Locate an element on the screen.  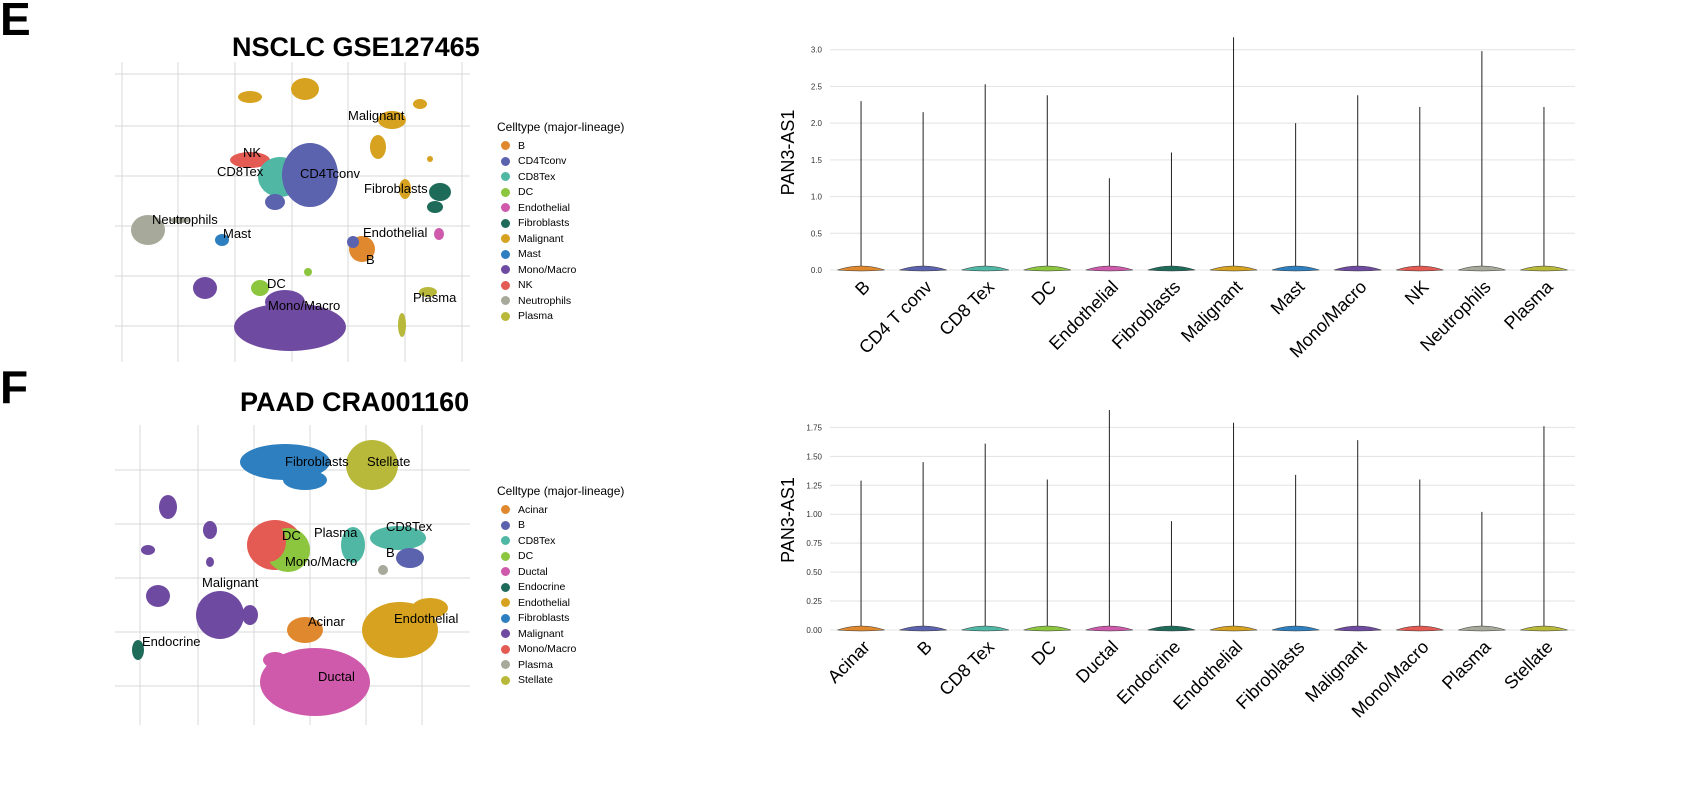
umap-label-mast-e: Mast is located at coordinates (237, 233).